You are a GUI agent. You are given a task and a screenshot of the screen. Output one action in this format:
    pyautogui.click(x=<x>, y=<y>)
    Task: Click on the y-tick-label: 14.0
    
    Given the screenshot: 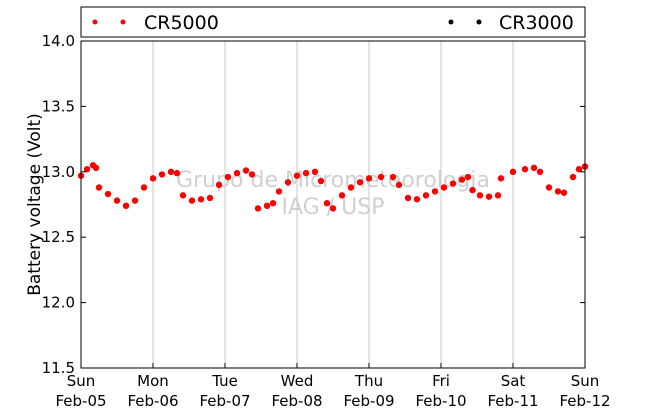 What is the action you would take?
    pyautogui.click(x=58, y=41)
    